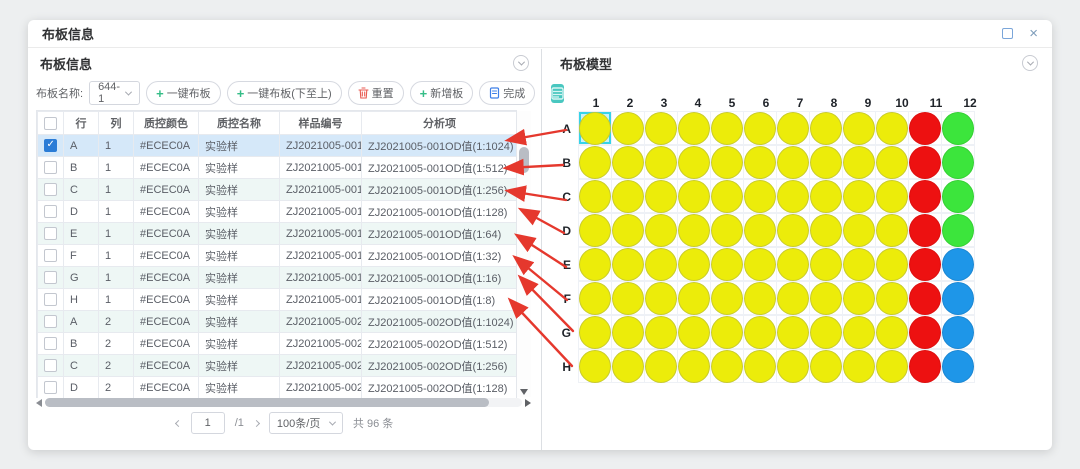  I want to click on page-number-input: 1, so click(207, 423).